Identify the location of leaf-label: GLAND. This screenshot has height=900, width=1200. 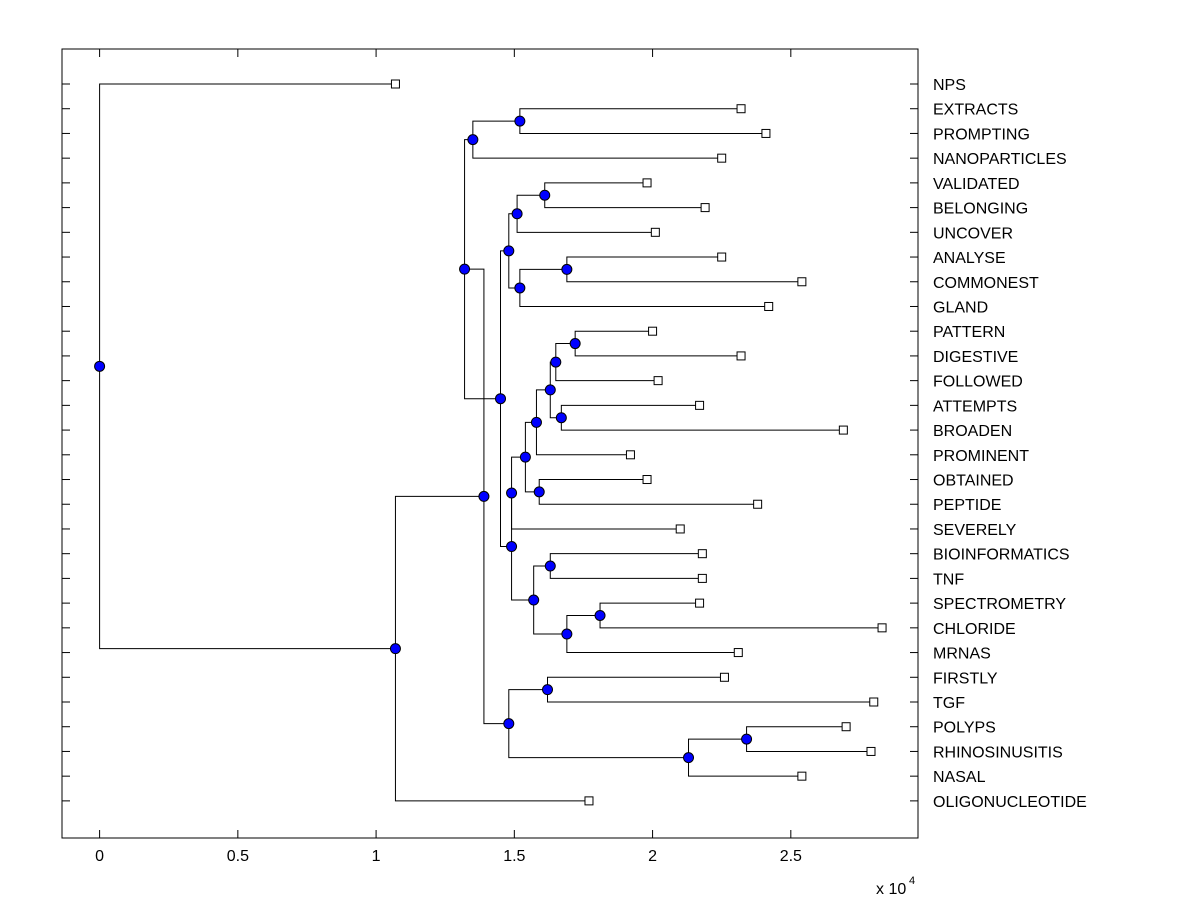
(960, 307).